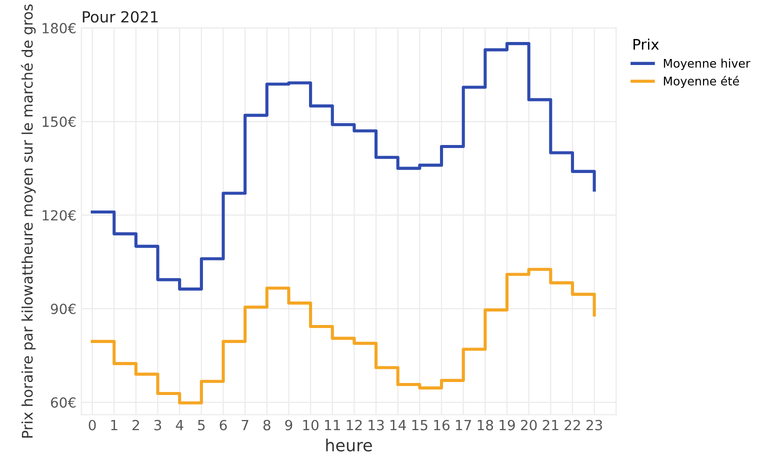  I want to click on x-tick-label: 17, so click(463, 425).